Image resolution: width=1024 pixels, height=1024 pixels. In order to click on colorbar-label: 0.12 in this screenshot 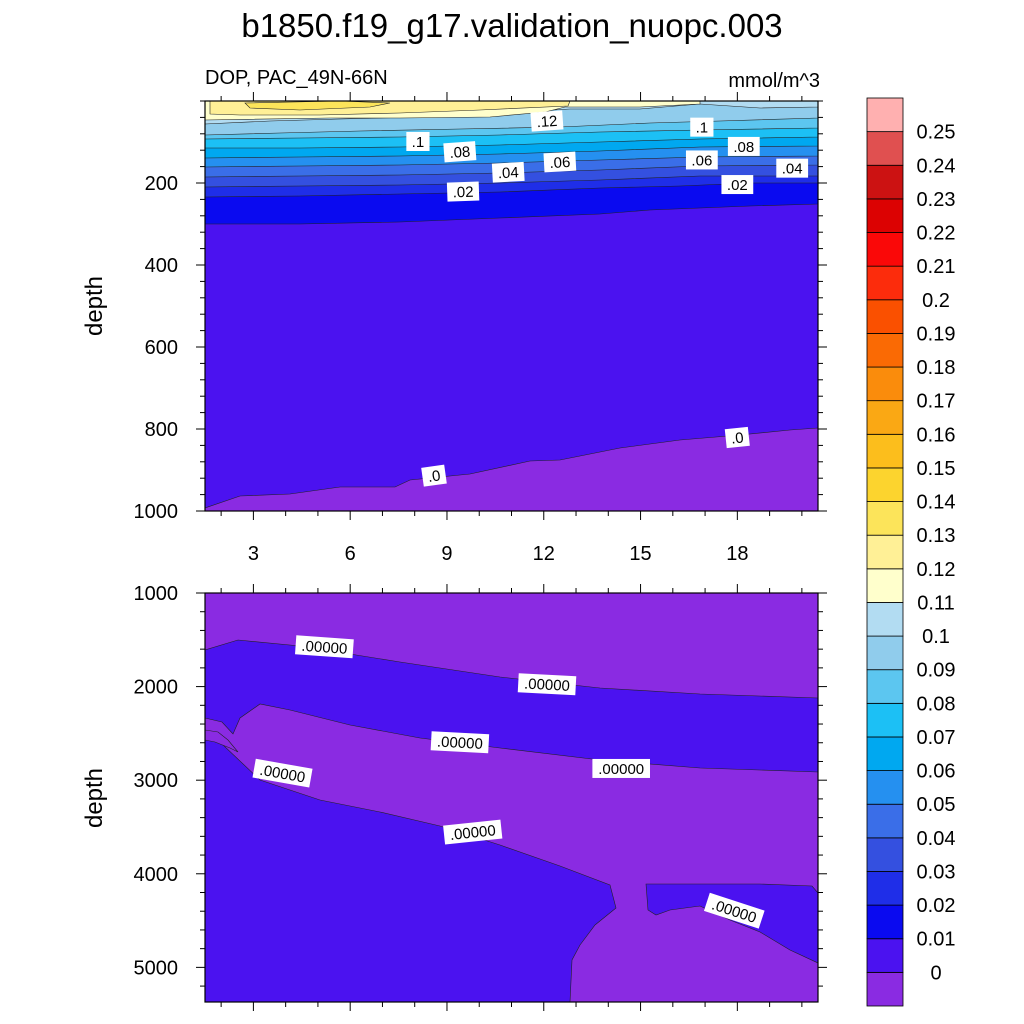, I will do `click(936, 570)`.